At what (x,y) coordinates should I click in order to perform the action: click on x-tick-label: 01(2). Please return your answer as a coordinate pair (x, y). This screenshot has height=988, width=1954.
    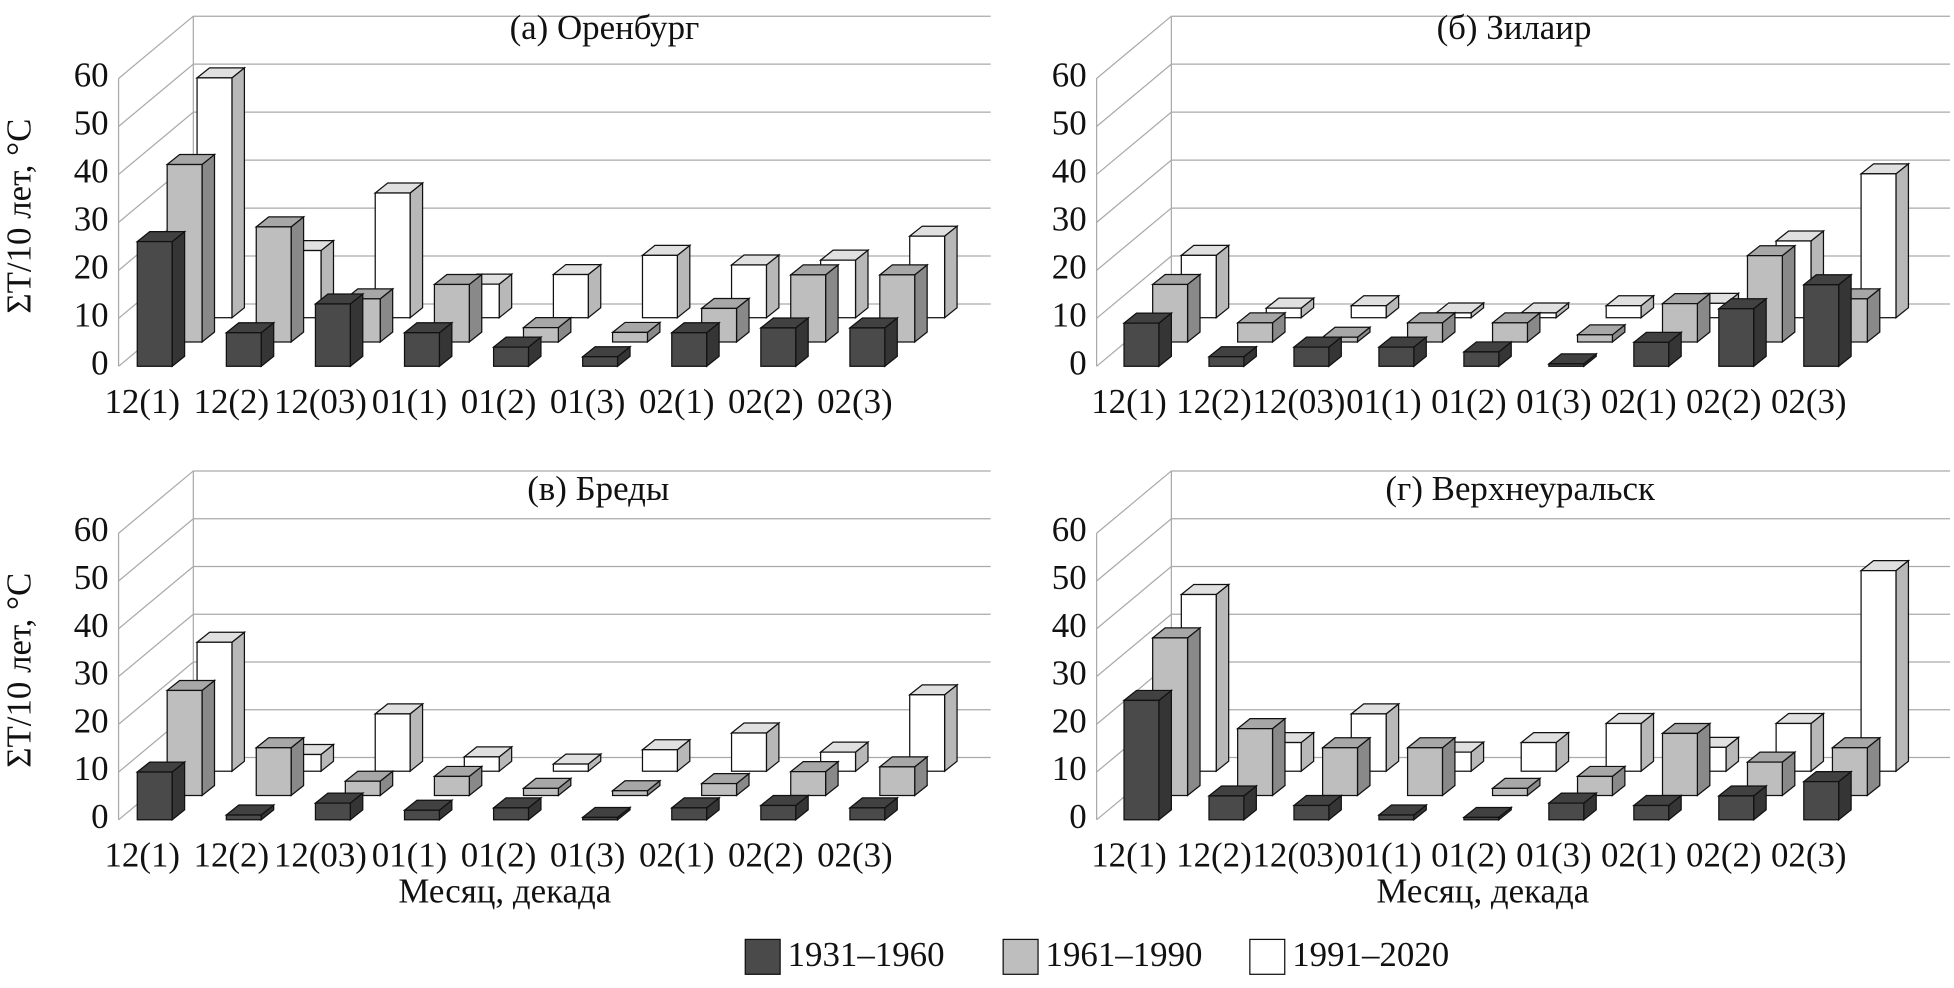
    Looking at the image, I should click on (1469, 401).